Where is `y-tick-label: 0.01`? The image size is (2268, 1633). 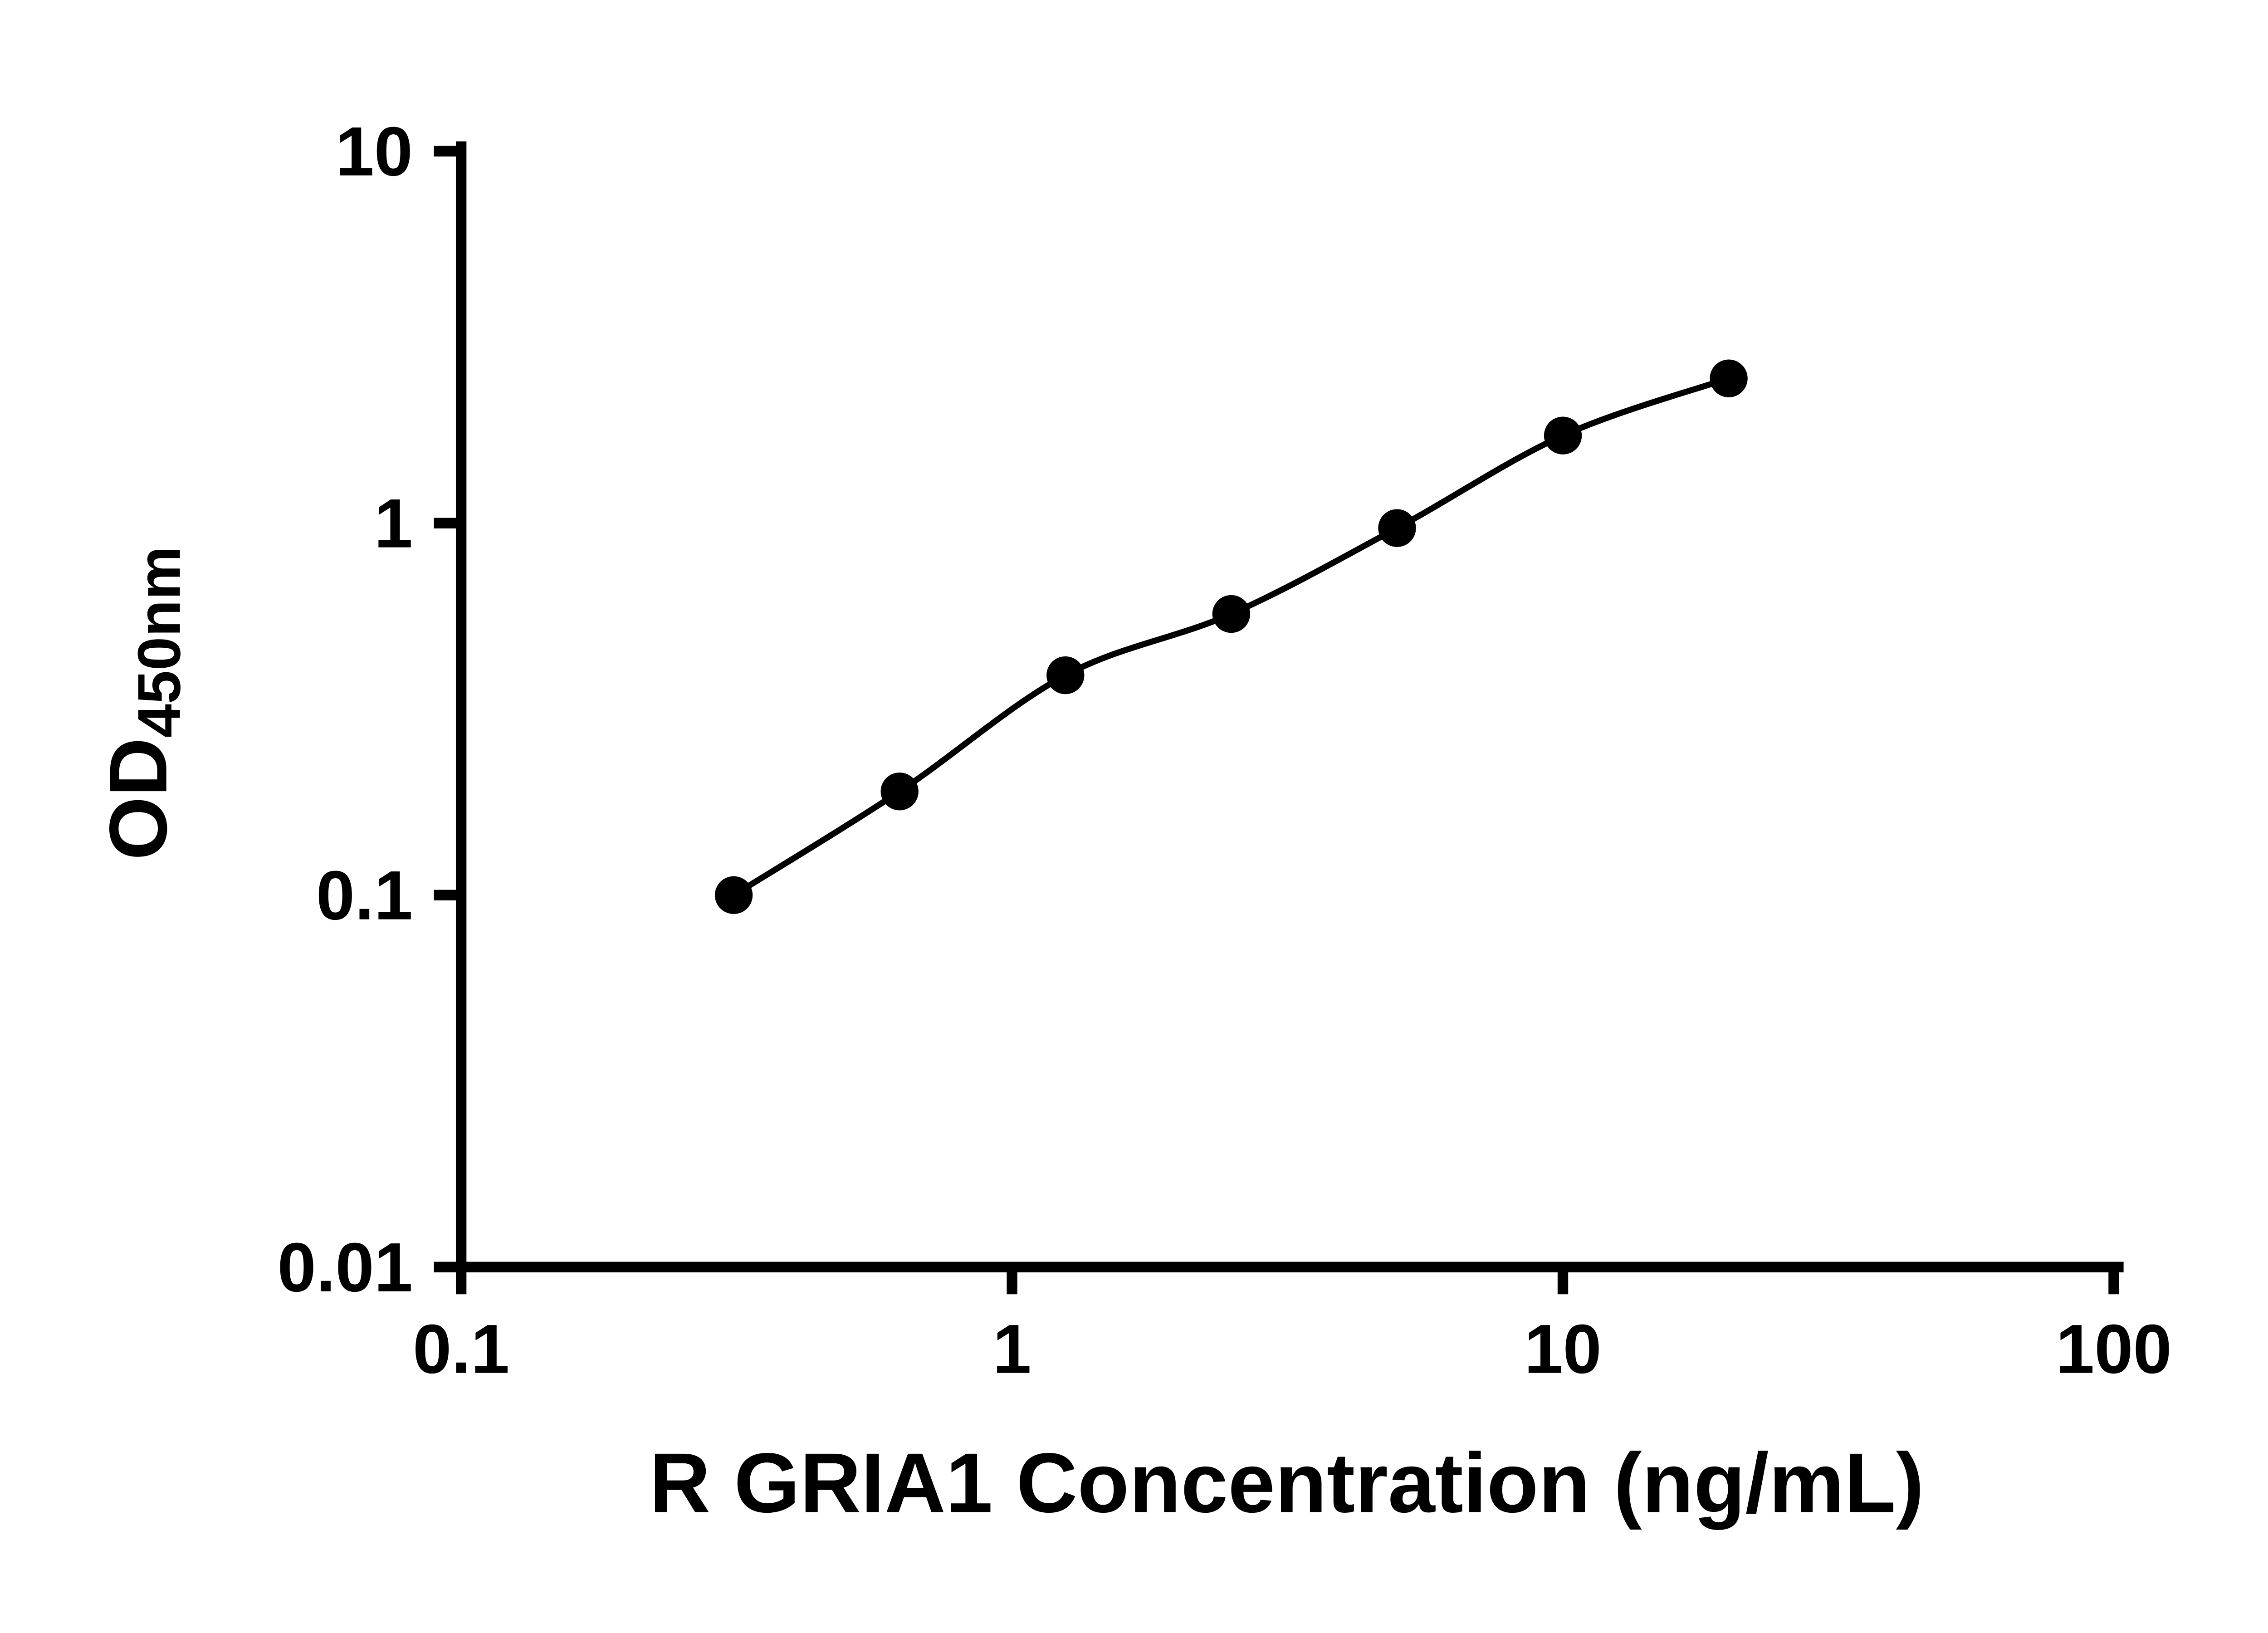
y-tick-label: 0.01 is located at coordinates (346, 1267).